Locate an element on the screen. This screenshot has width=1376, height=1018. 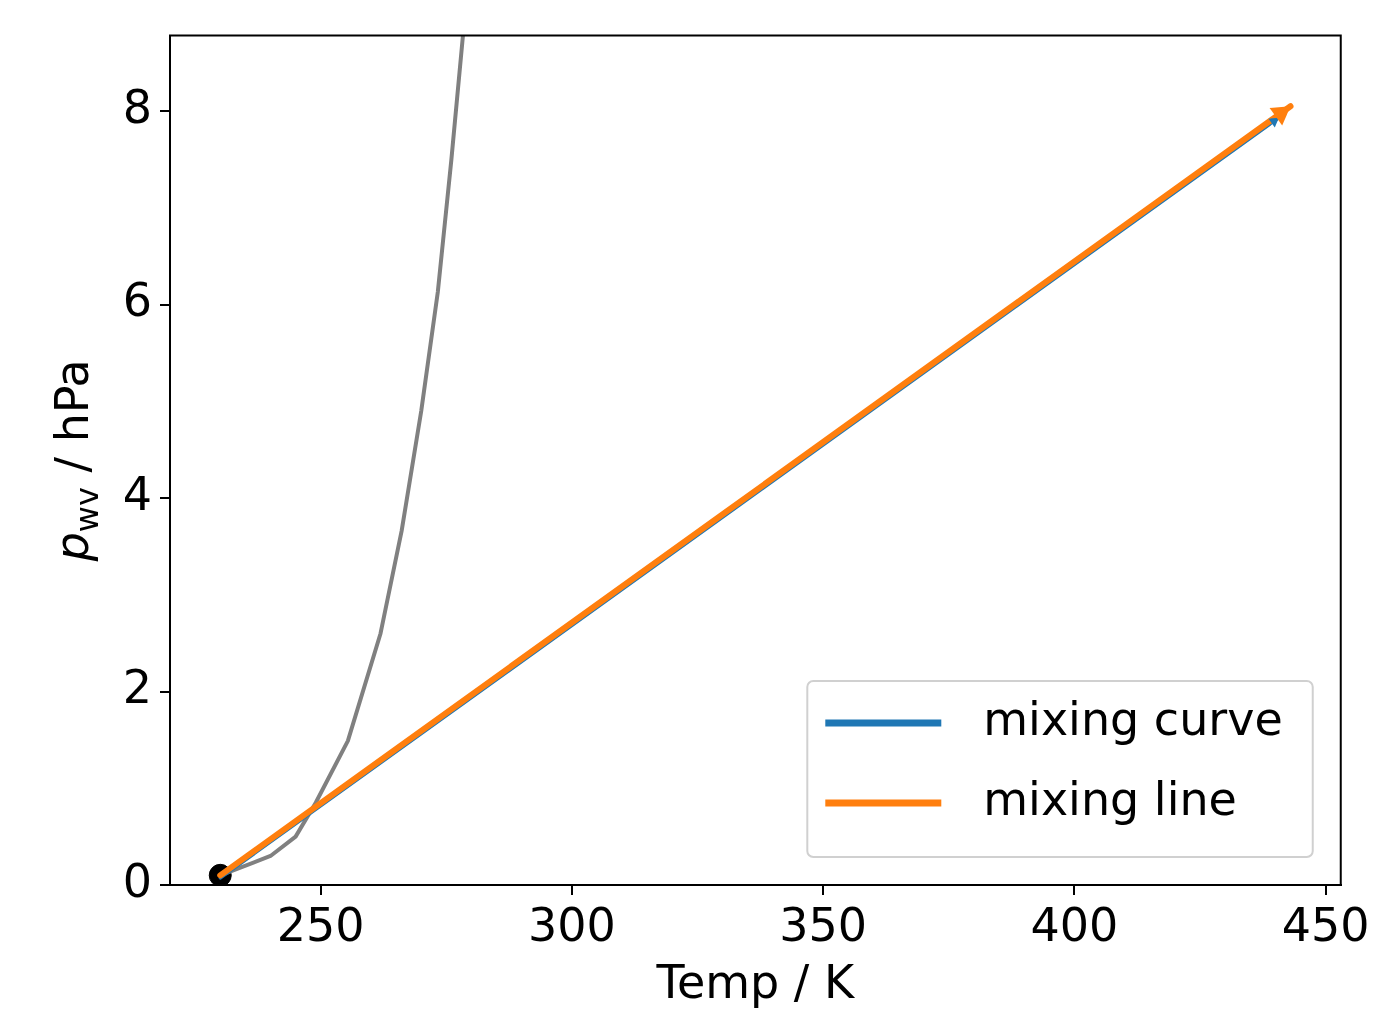
y-tick-label: 4 is located at coordinates (137, 493).